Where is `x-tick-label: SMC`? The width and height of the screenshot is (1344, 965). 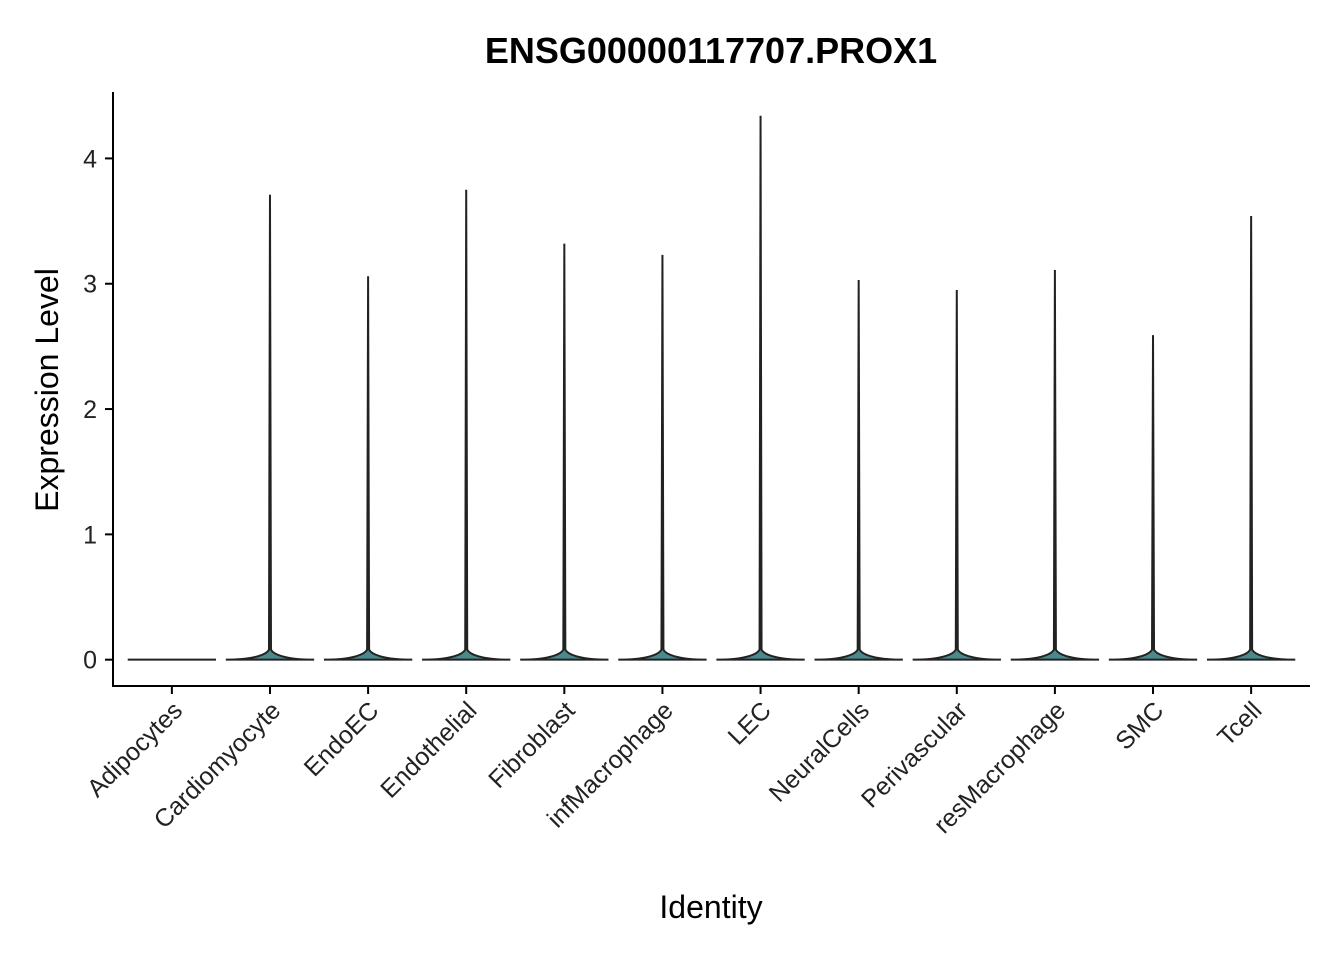
x-tick-label: SMC is located at coordinates (1139, 725).